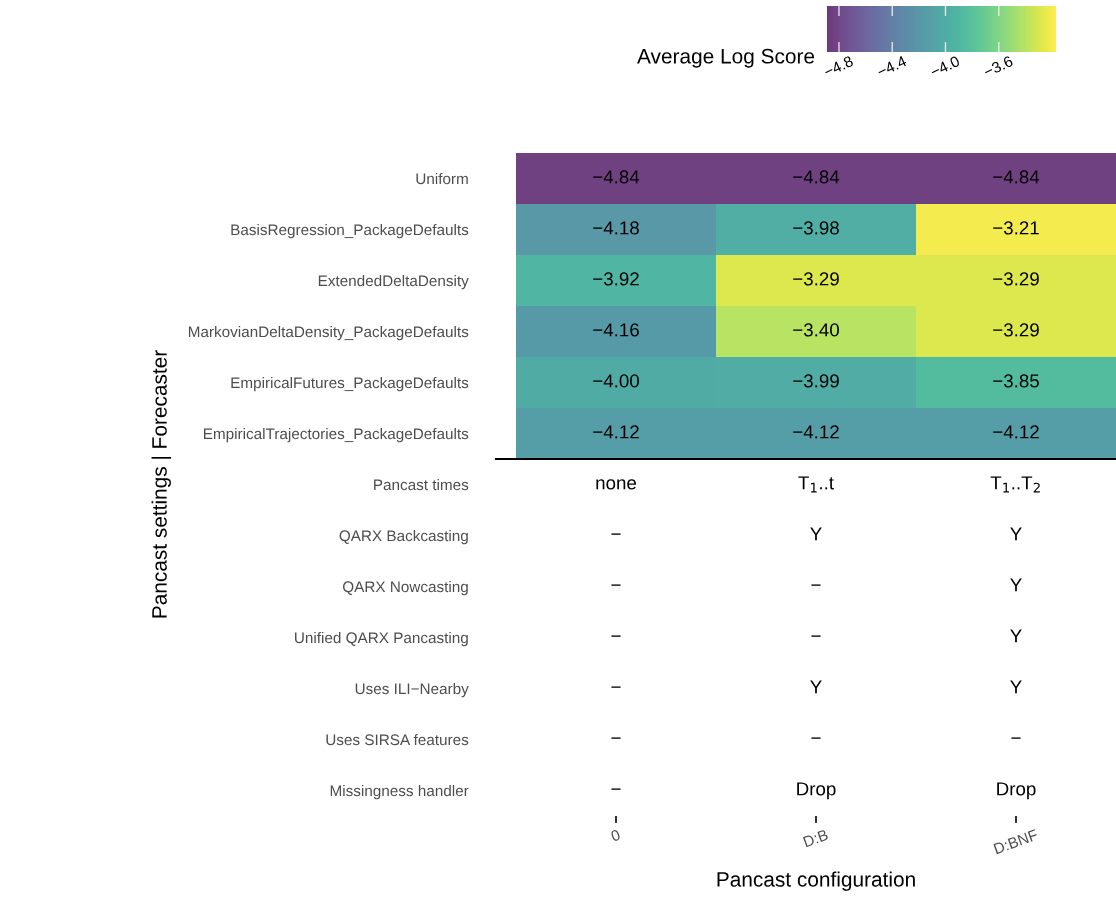  Describe the element at coordinates (403, 537) in the screenshot. I see `y-tick-label: QARX Backcasting` at that location.